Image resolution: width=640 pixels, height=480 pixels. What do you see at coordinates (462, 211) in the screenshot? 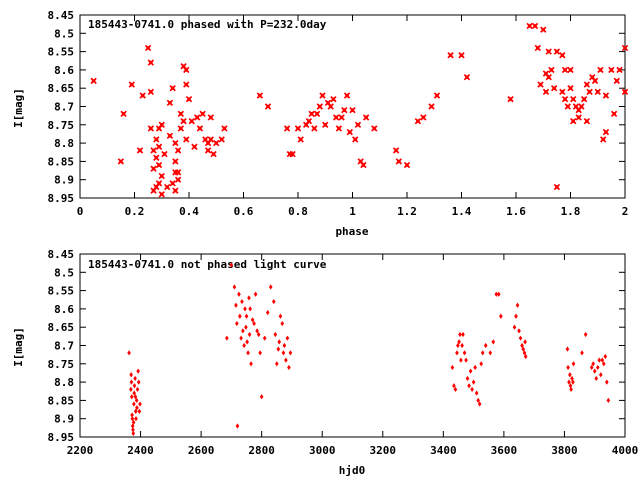
I see `x-tick-label: 1.4` at bounding box center [462, 211].